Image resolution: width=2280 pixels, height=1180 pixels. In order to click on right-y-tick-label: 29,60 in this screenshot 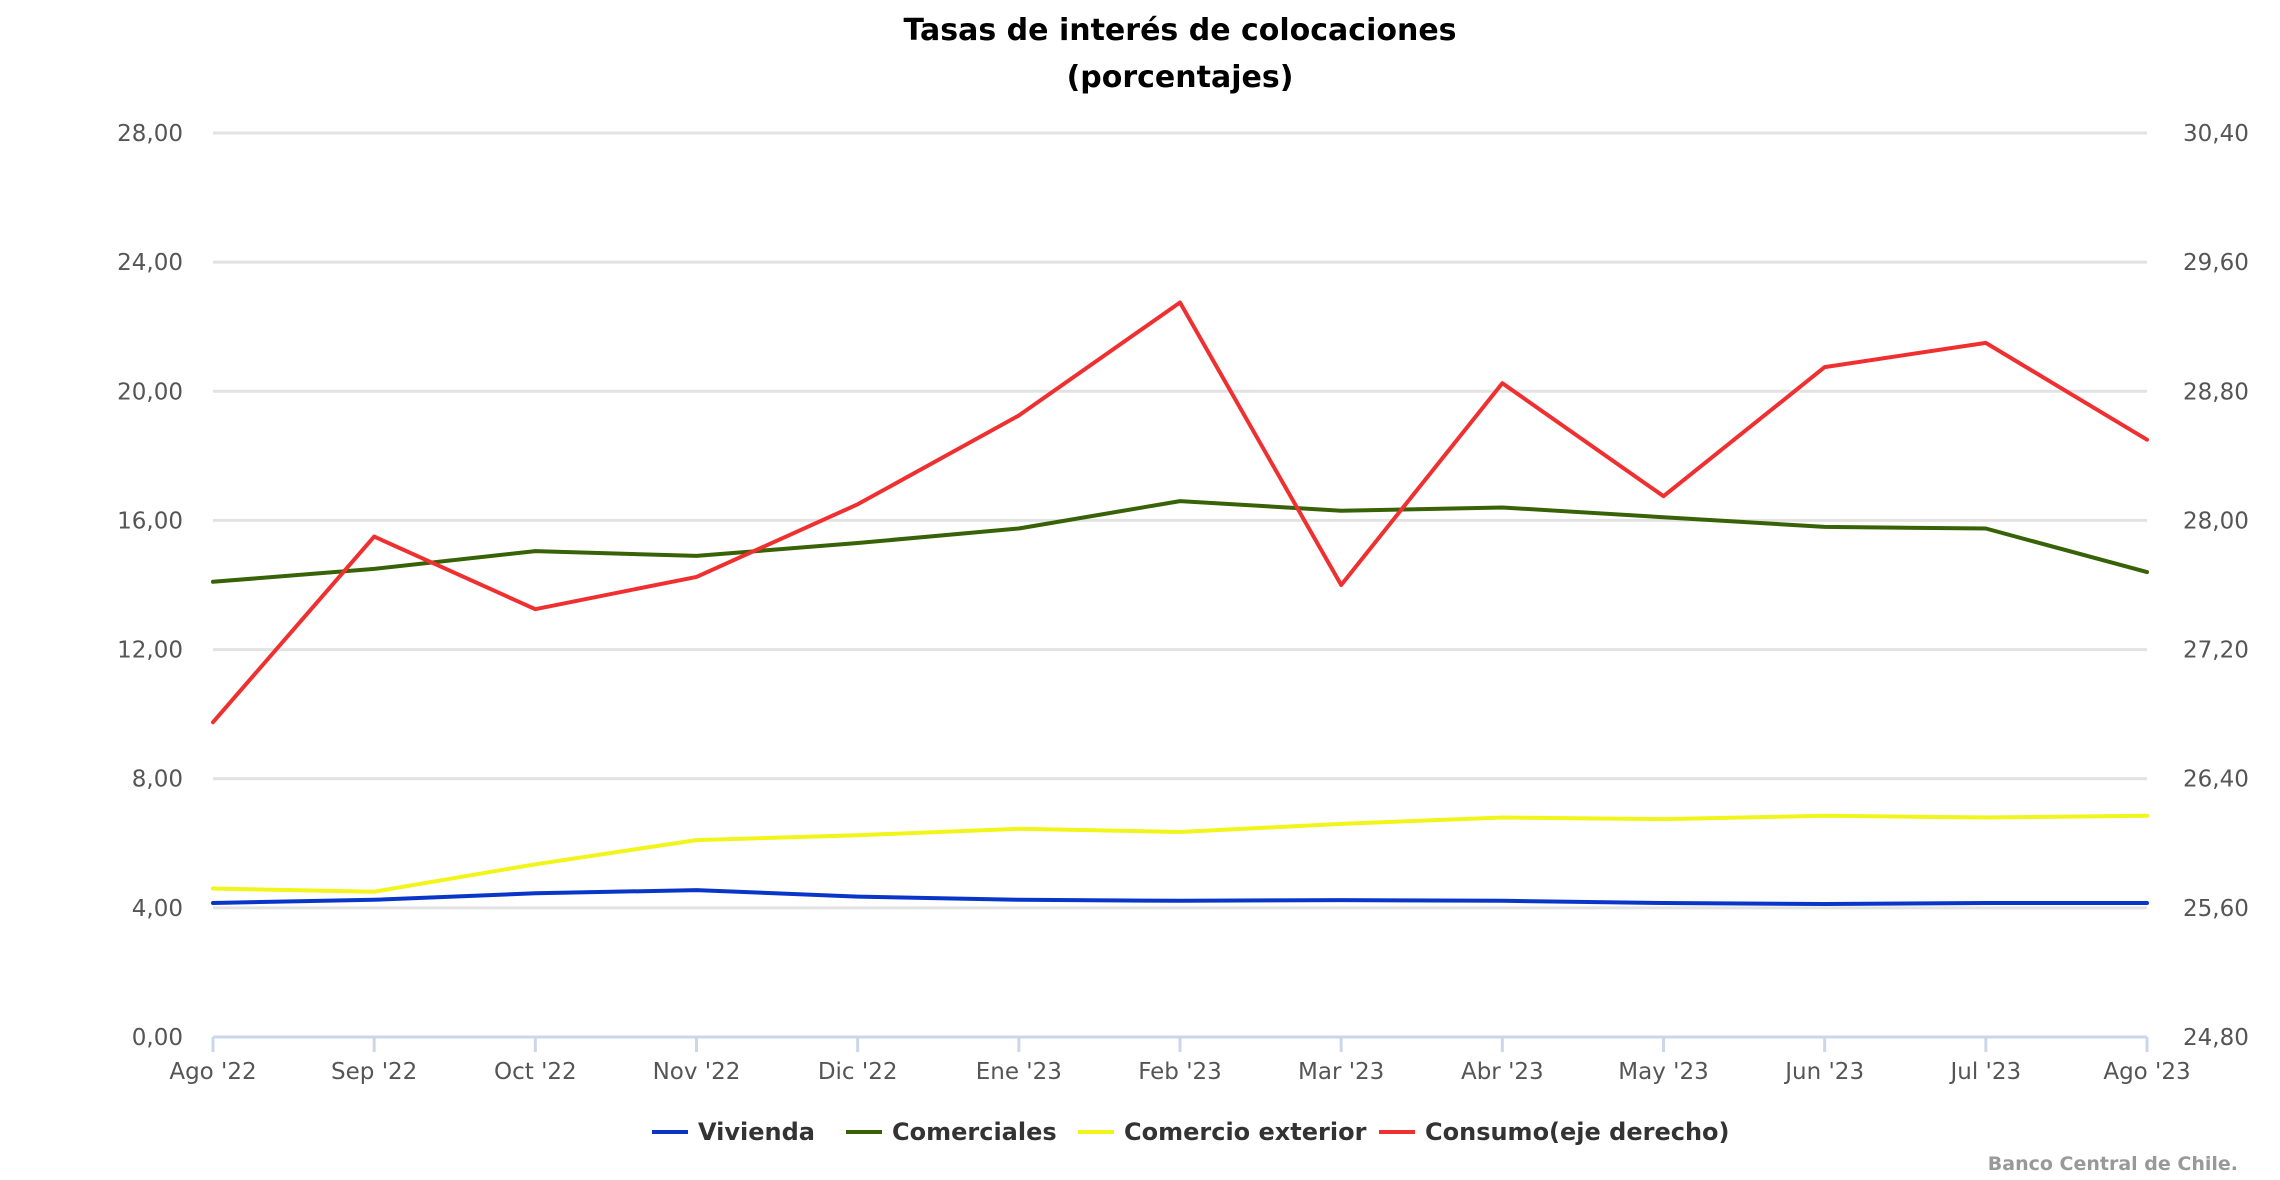, I will do `click(2216, 263)`.